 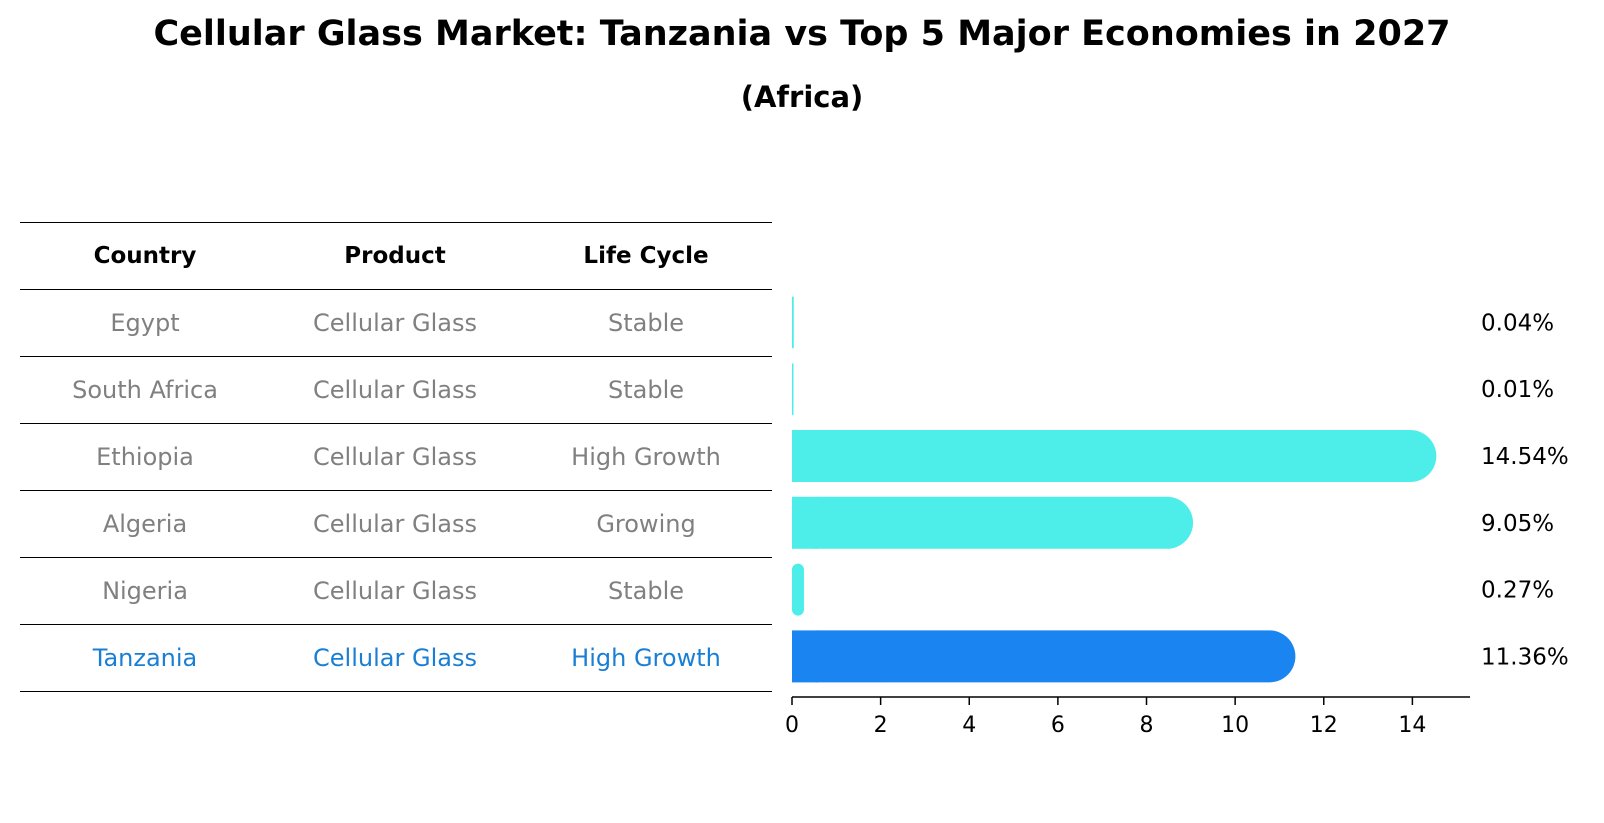 What do you see at coordinates (993, 522) in the screenshot?
I see `bar-algeria` at bounding box center [993, 522].